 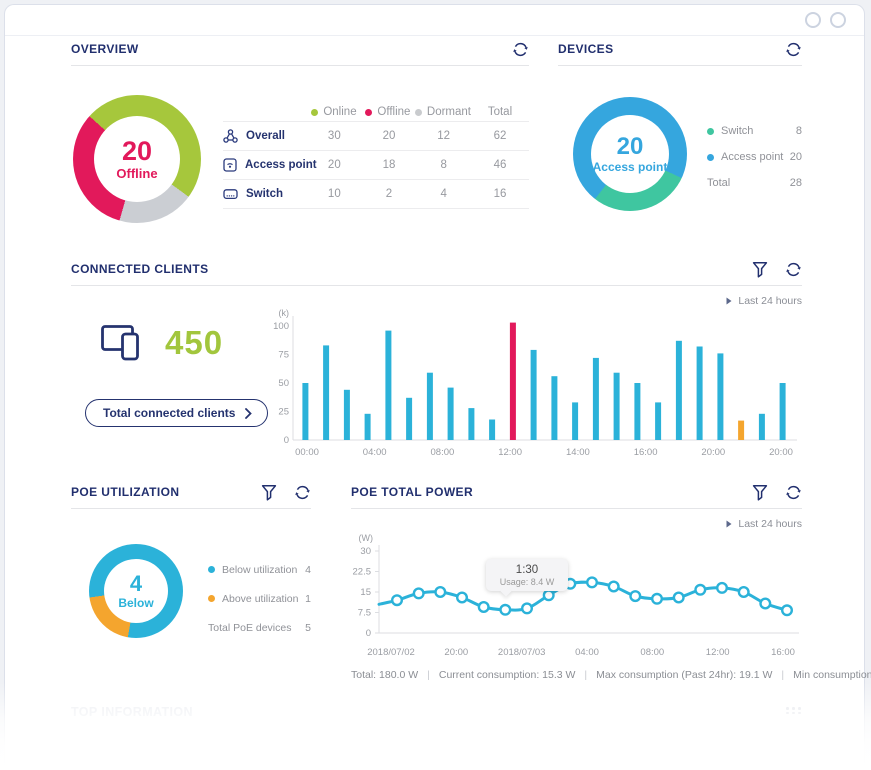 I want to click on legend-item-access-point: Access point 20, so click(x=754, y=157).